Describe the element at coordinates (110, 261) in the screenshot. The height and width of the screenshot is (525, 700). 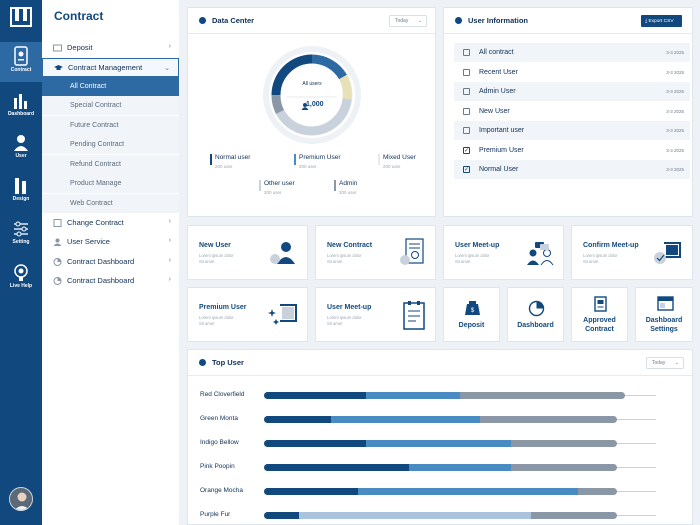
I see `sidebar-item-contract-dashboard: Contract Dashboard ›` at that location.